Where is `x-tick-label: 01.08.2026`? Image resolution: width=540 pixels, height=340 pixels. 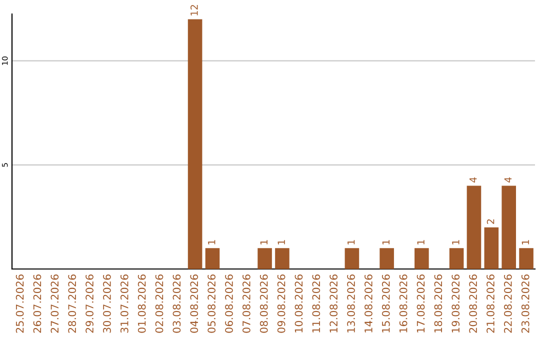 x-tick-label: 01.08.2026 is located at coordinates (142, 303).